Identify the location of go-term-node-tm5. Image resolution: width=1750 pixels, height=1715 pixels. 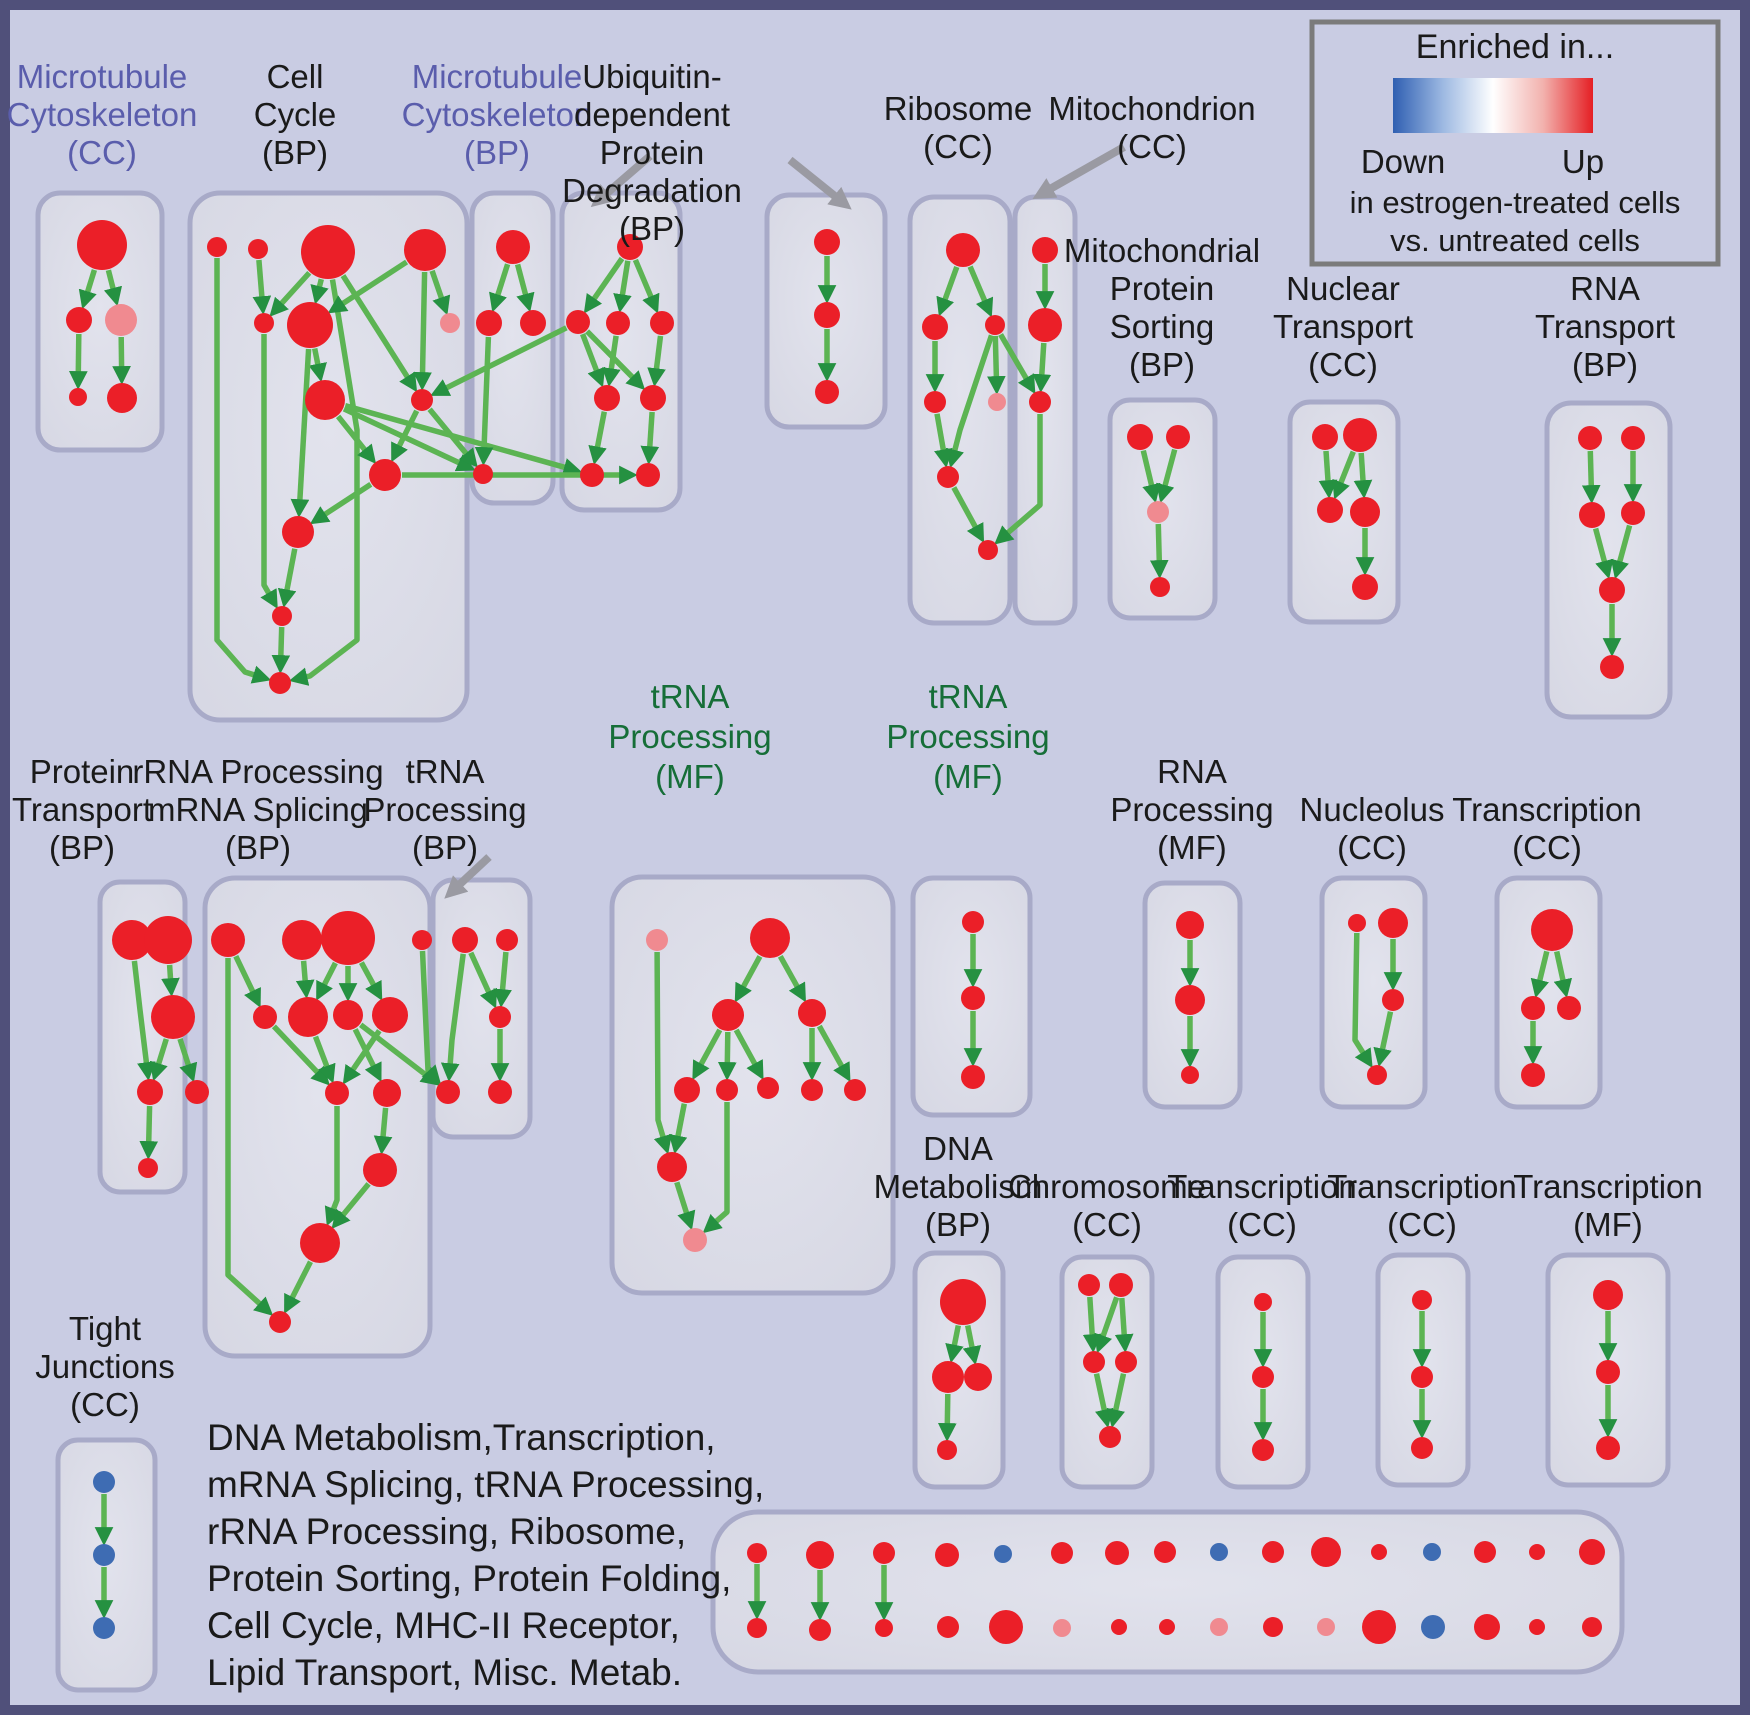
(687, 1090).